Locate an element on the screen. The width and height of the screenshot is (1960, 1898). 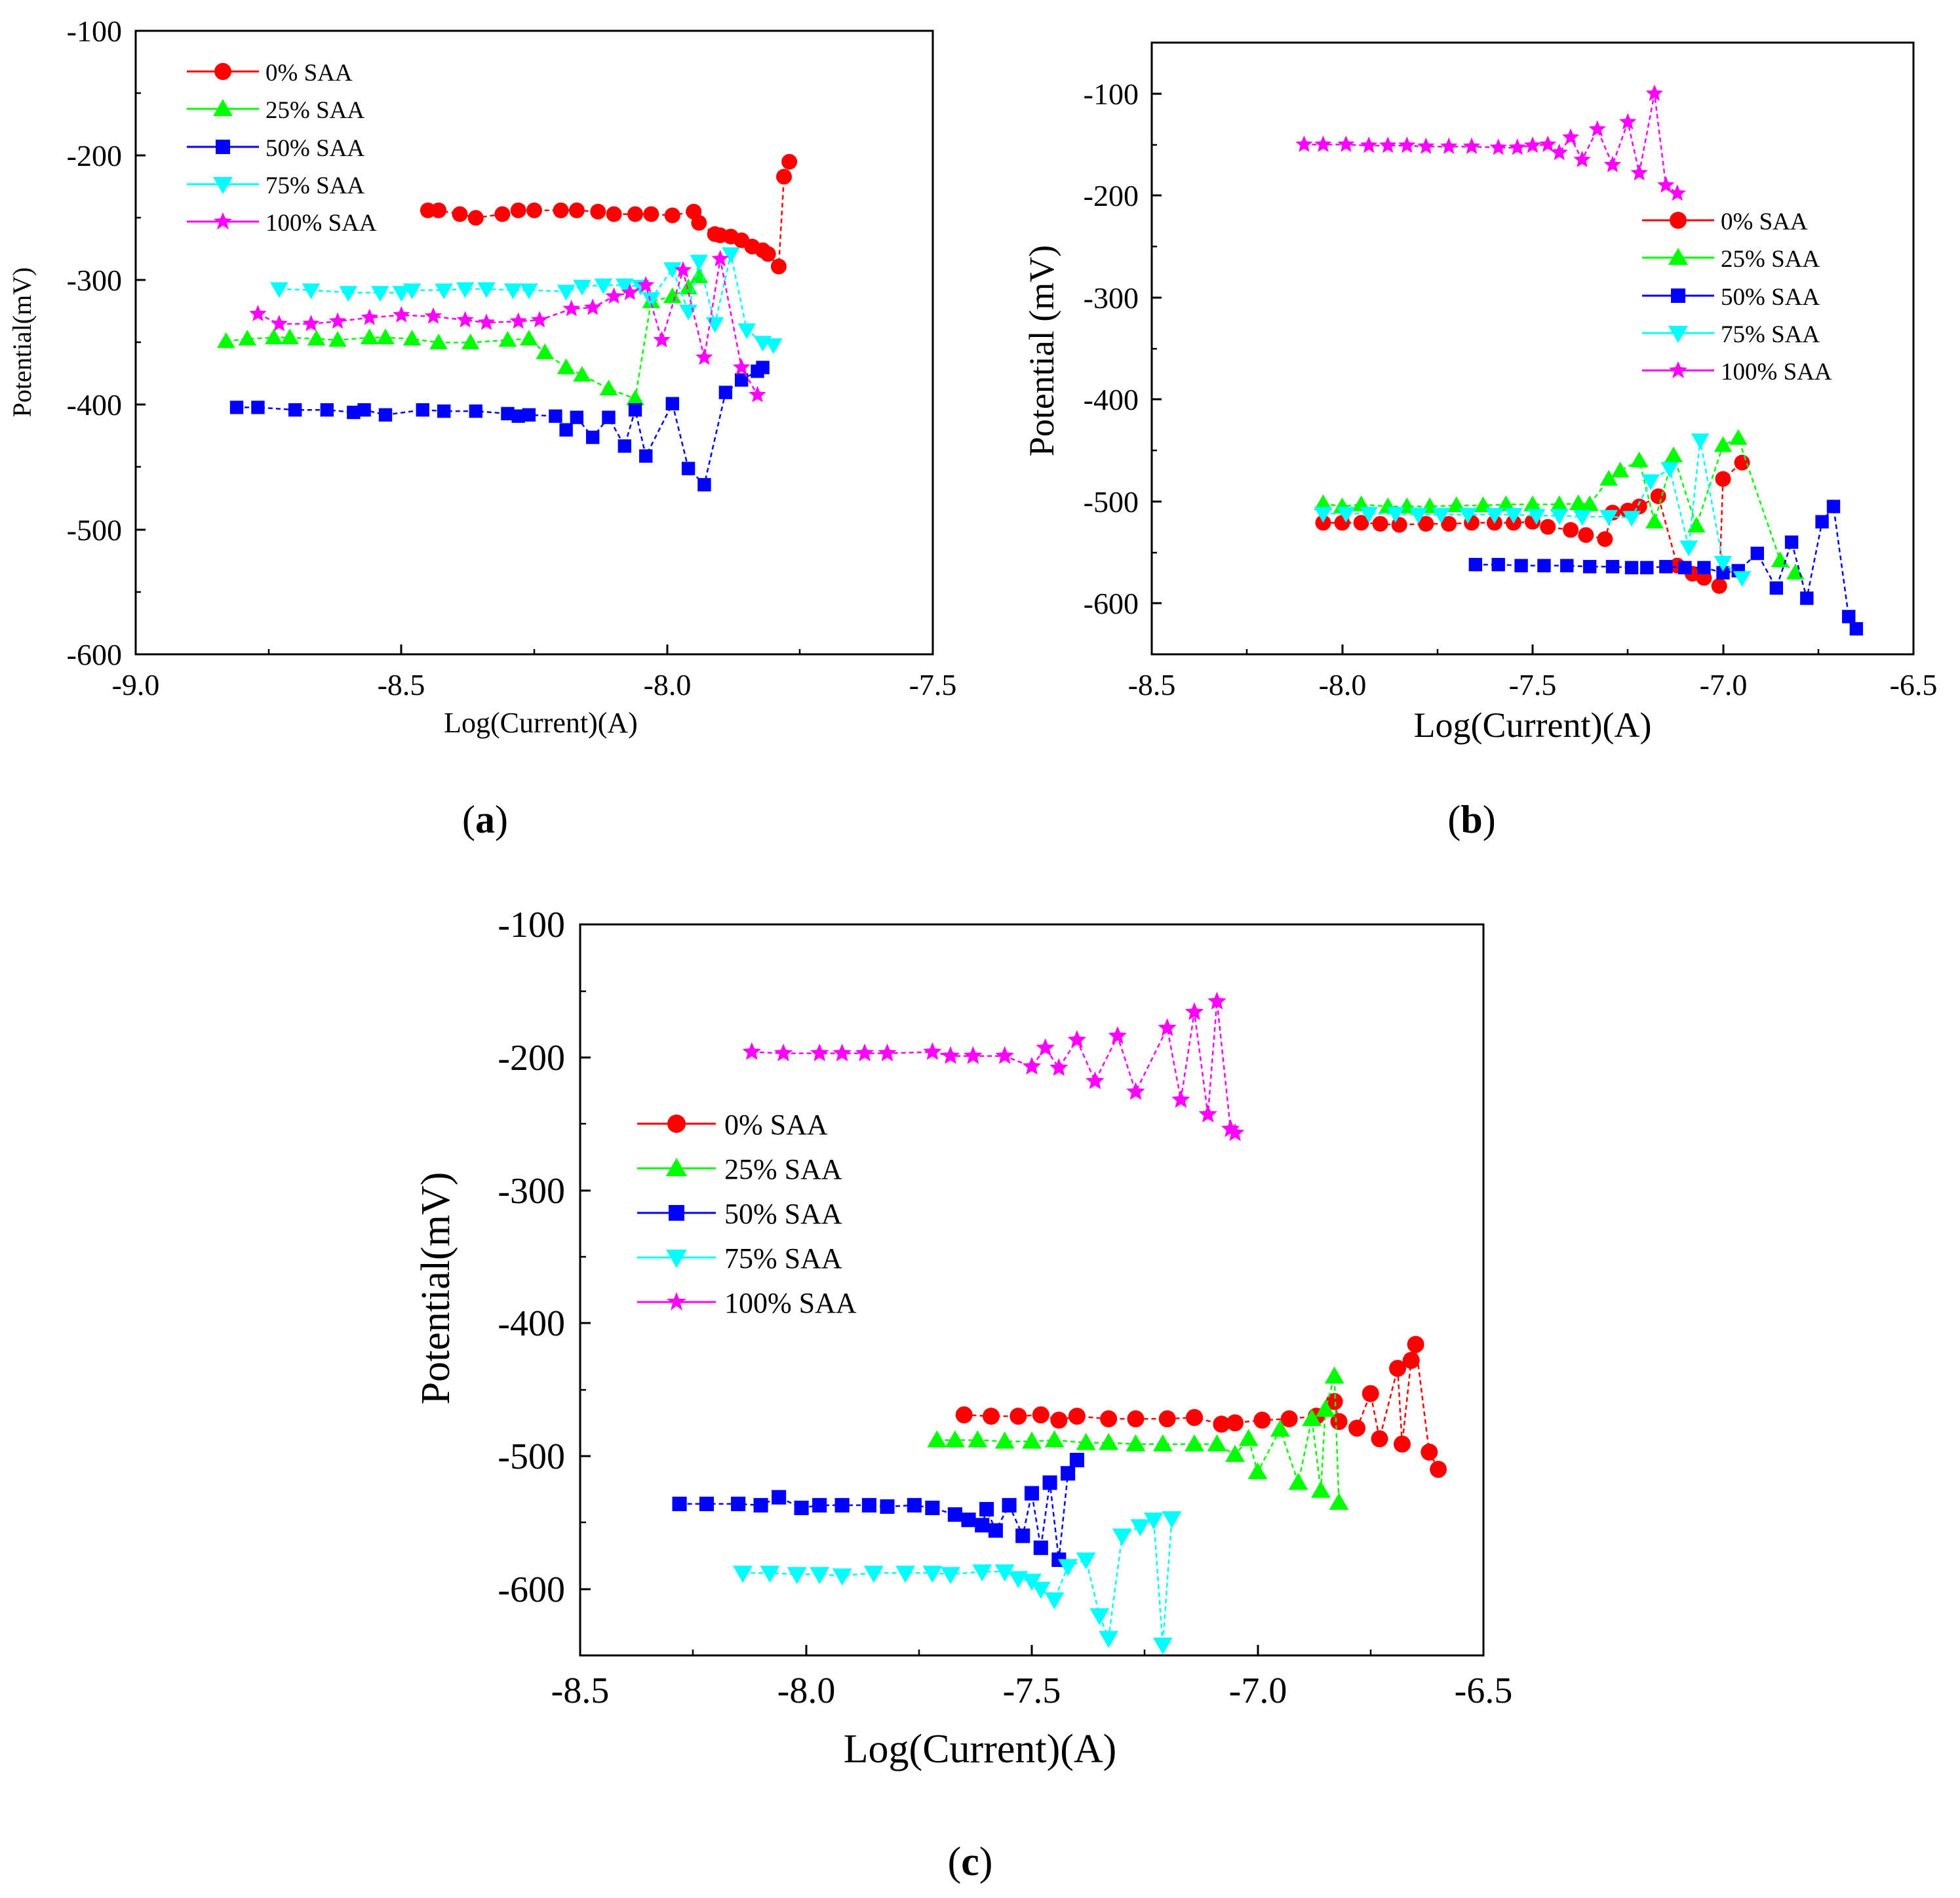
x-tick-label: -8.5 is located at coordinates (401, 685).